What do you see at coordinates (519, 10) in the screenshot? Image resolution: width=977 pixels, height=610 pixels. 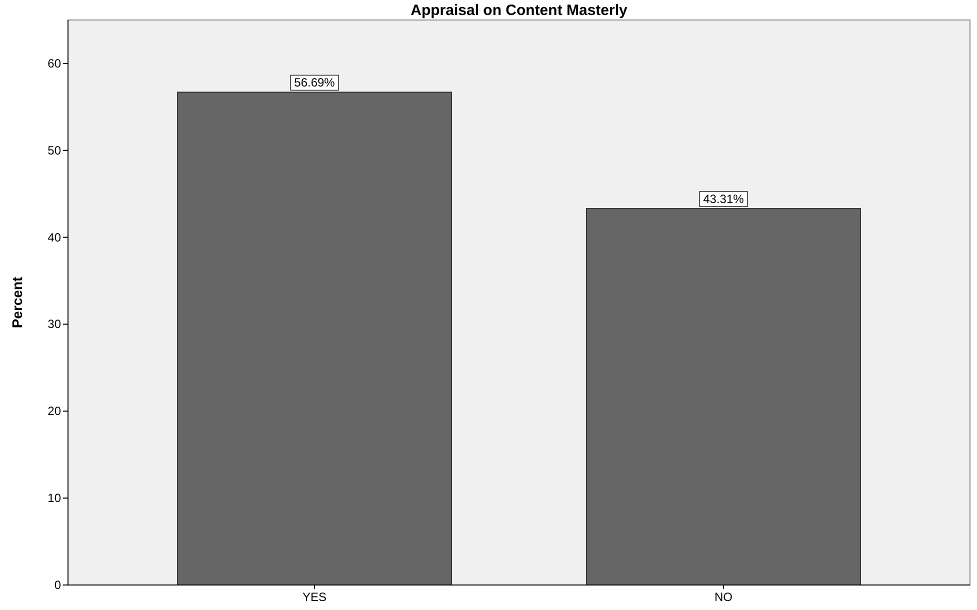 I see `chart-title: Appraisal on Content Masterly` at bounding box center [519, 10].